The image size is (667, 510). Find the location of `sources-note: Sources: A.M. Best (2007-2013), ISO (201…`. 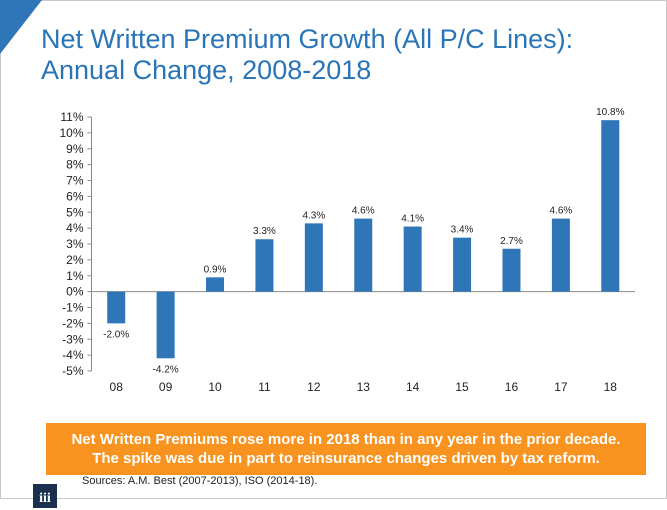

sources-note: Sources: A.M. Best (2007-2013), ISO (201… is located at coordinates (200, 481).